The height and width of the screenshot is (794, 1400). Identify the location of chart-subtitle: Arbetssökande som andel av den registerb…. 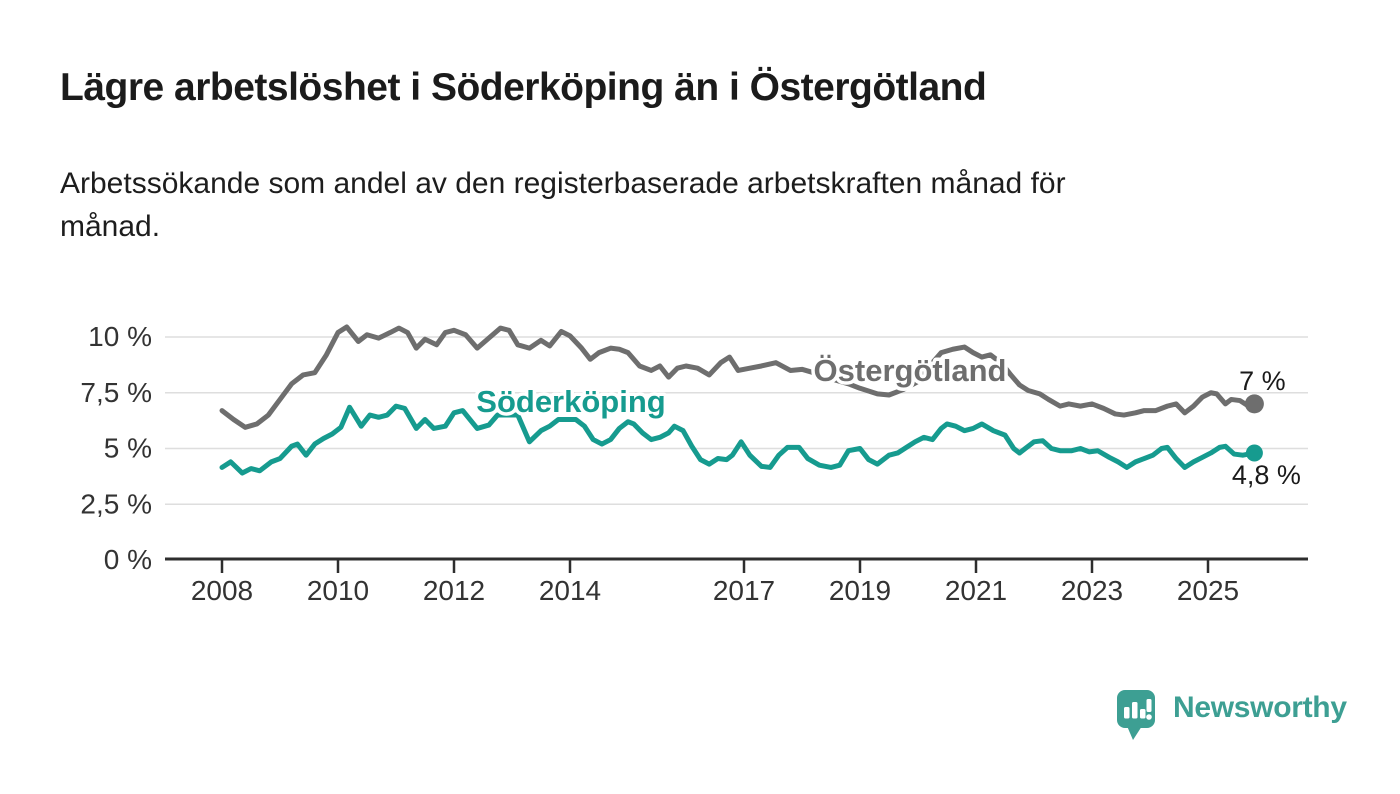
(563, 205).